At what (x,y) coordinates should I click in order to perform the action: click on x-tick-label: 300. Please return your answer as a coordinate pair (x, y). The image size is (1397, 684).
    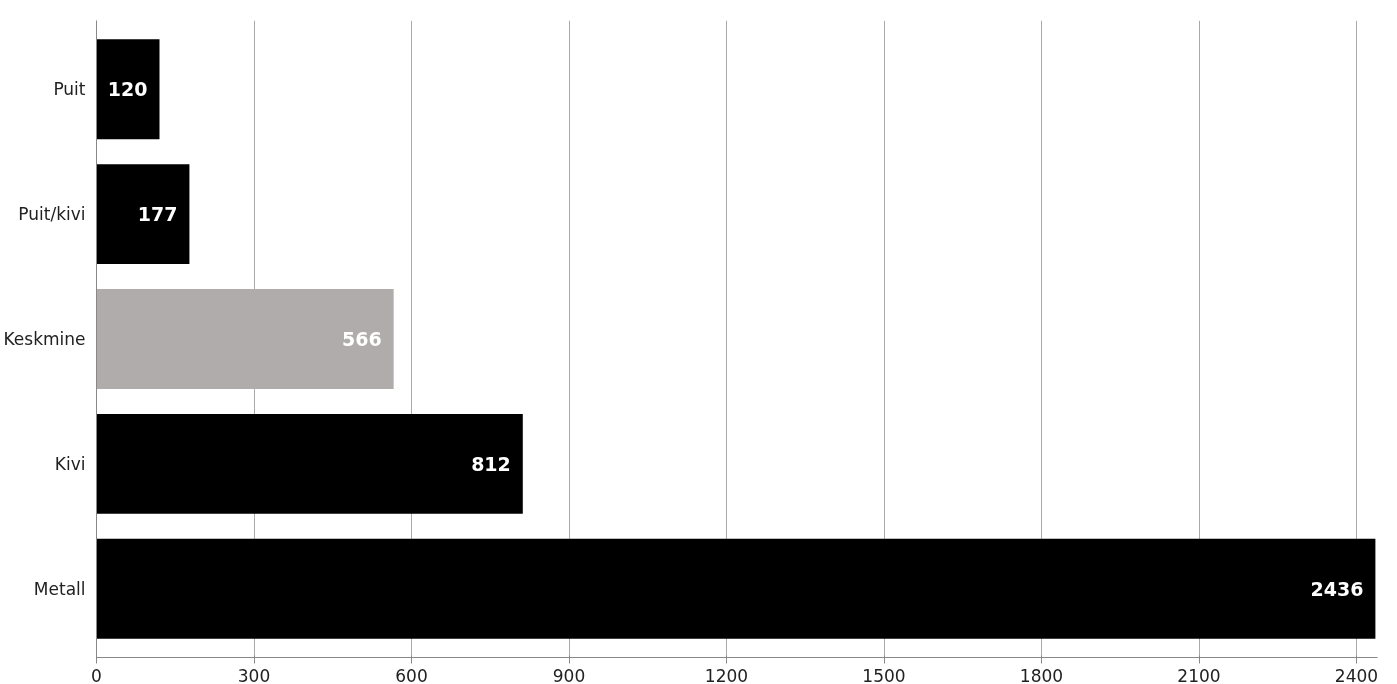
    Looking at the image, I should click on (254, 674).